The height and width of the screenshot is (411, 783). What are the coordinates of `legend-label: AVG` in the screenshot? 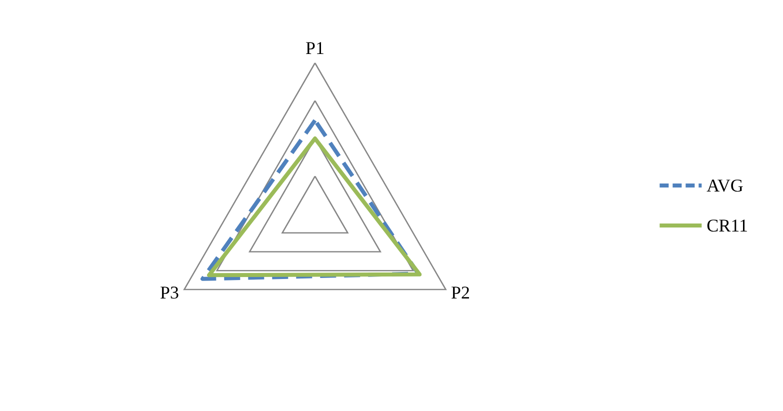 It's located at (725, 186).